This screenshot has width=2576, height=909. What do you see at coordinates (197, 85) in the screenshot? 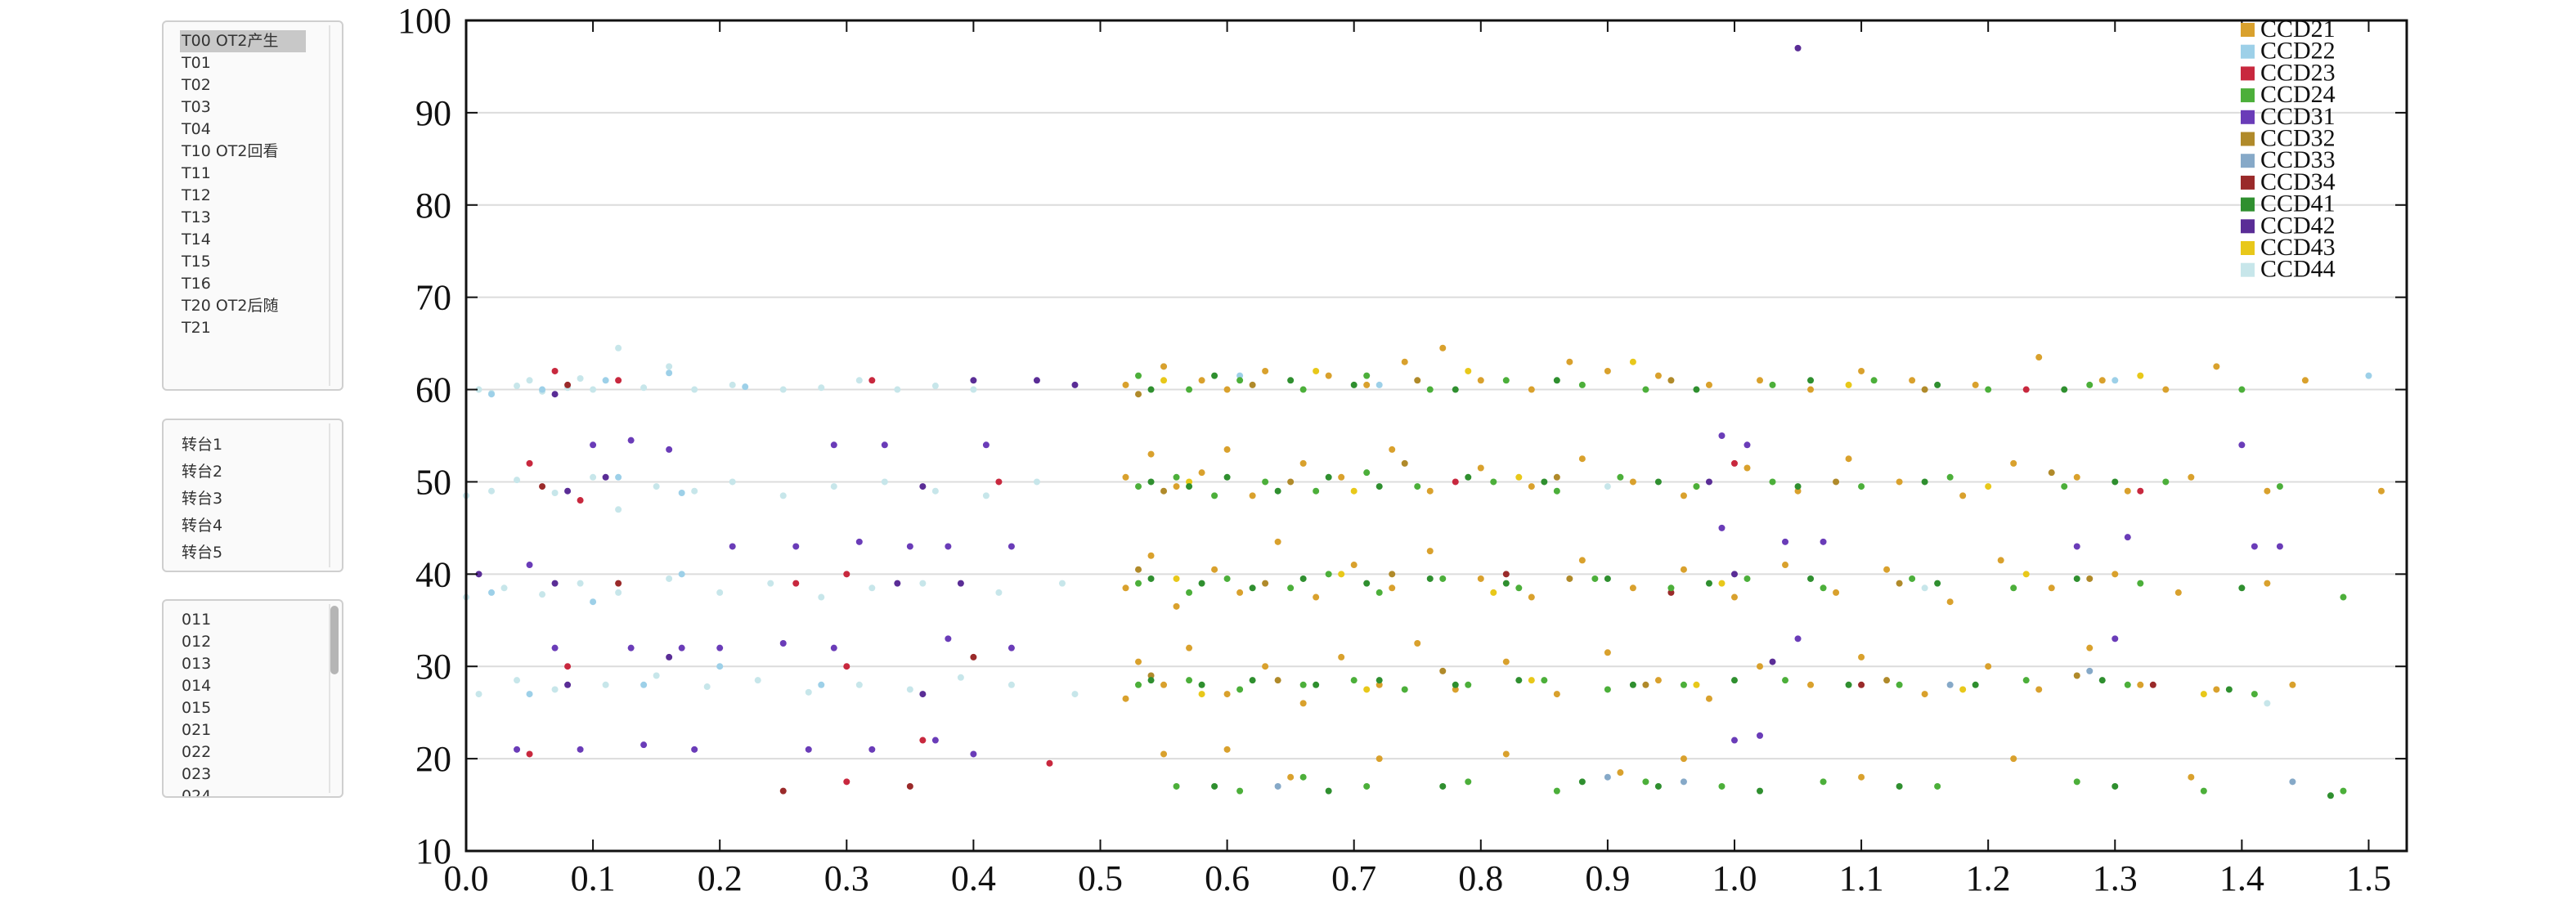
I see `test-list-item: T02` at bounding box center [197, 85].